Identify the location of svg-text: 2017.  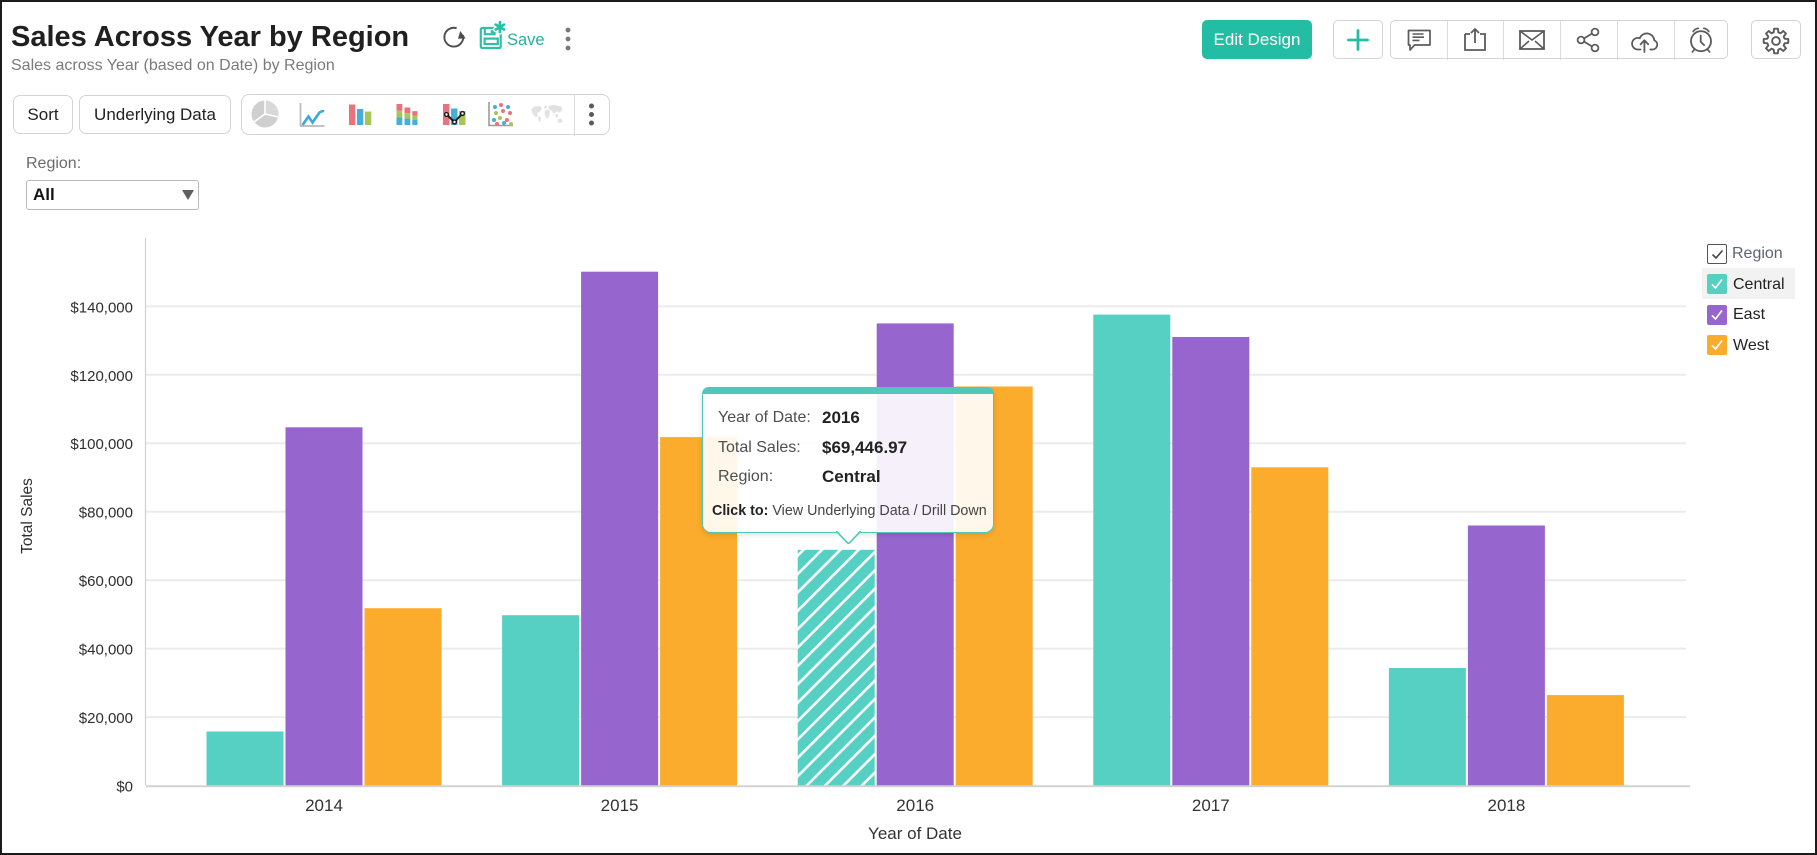
(1211, 805).